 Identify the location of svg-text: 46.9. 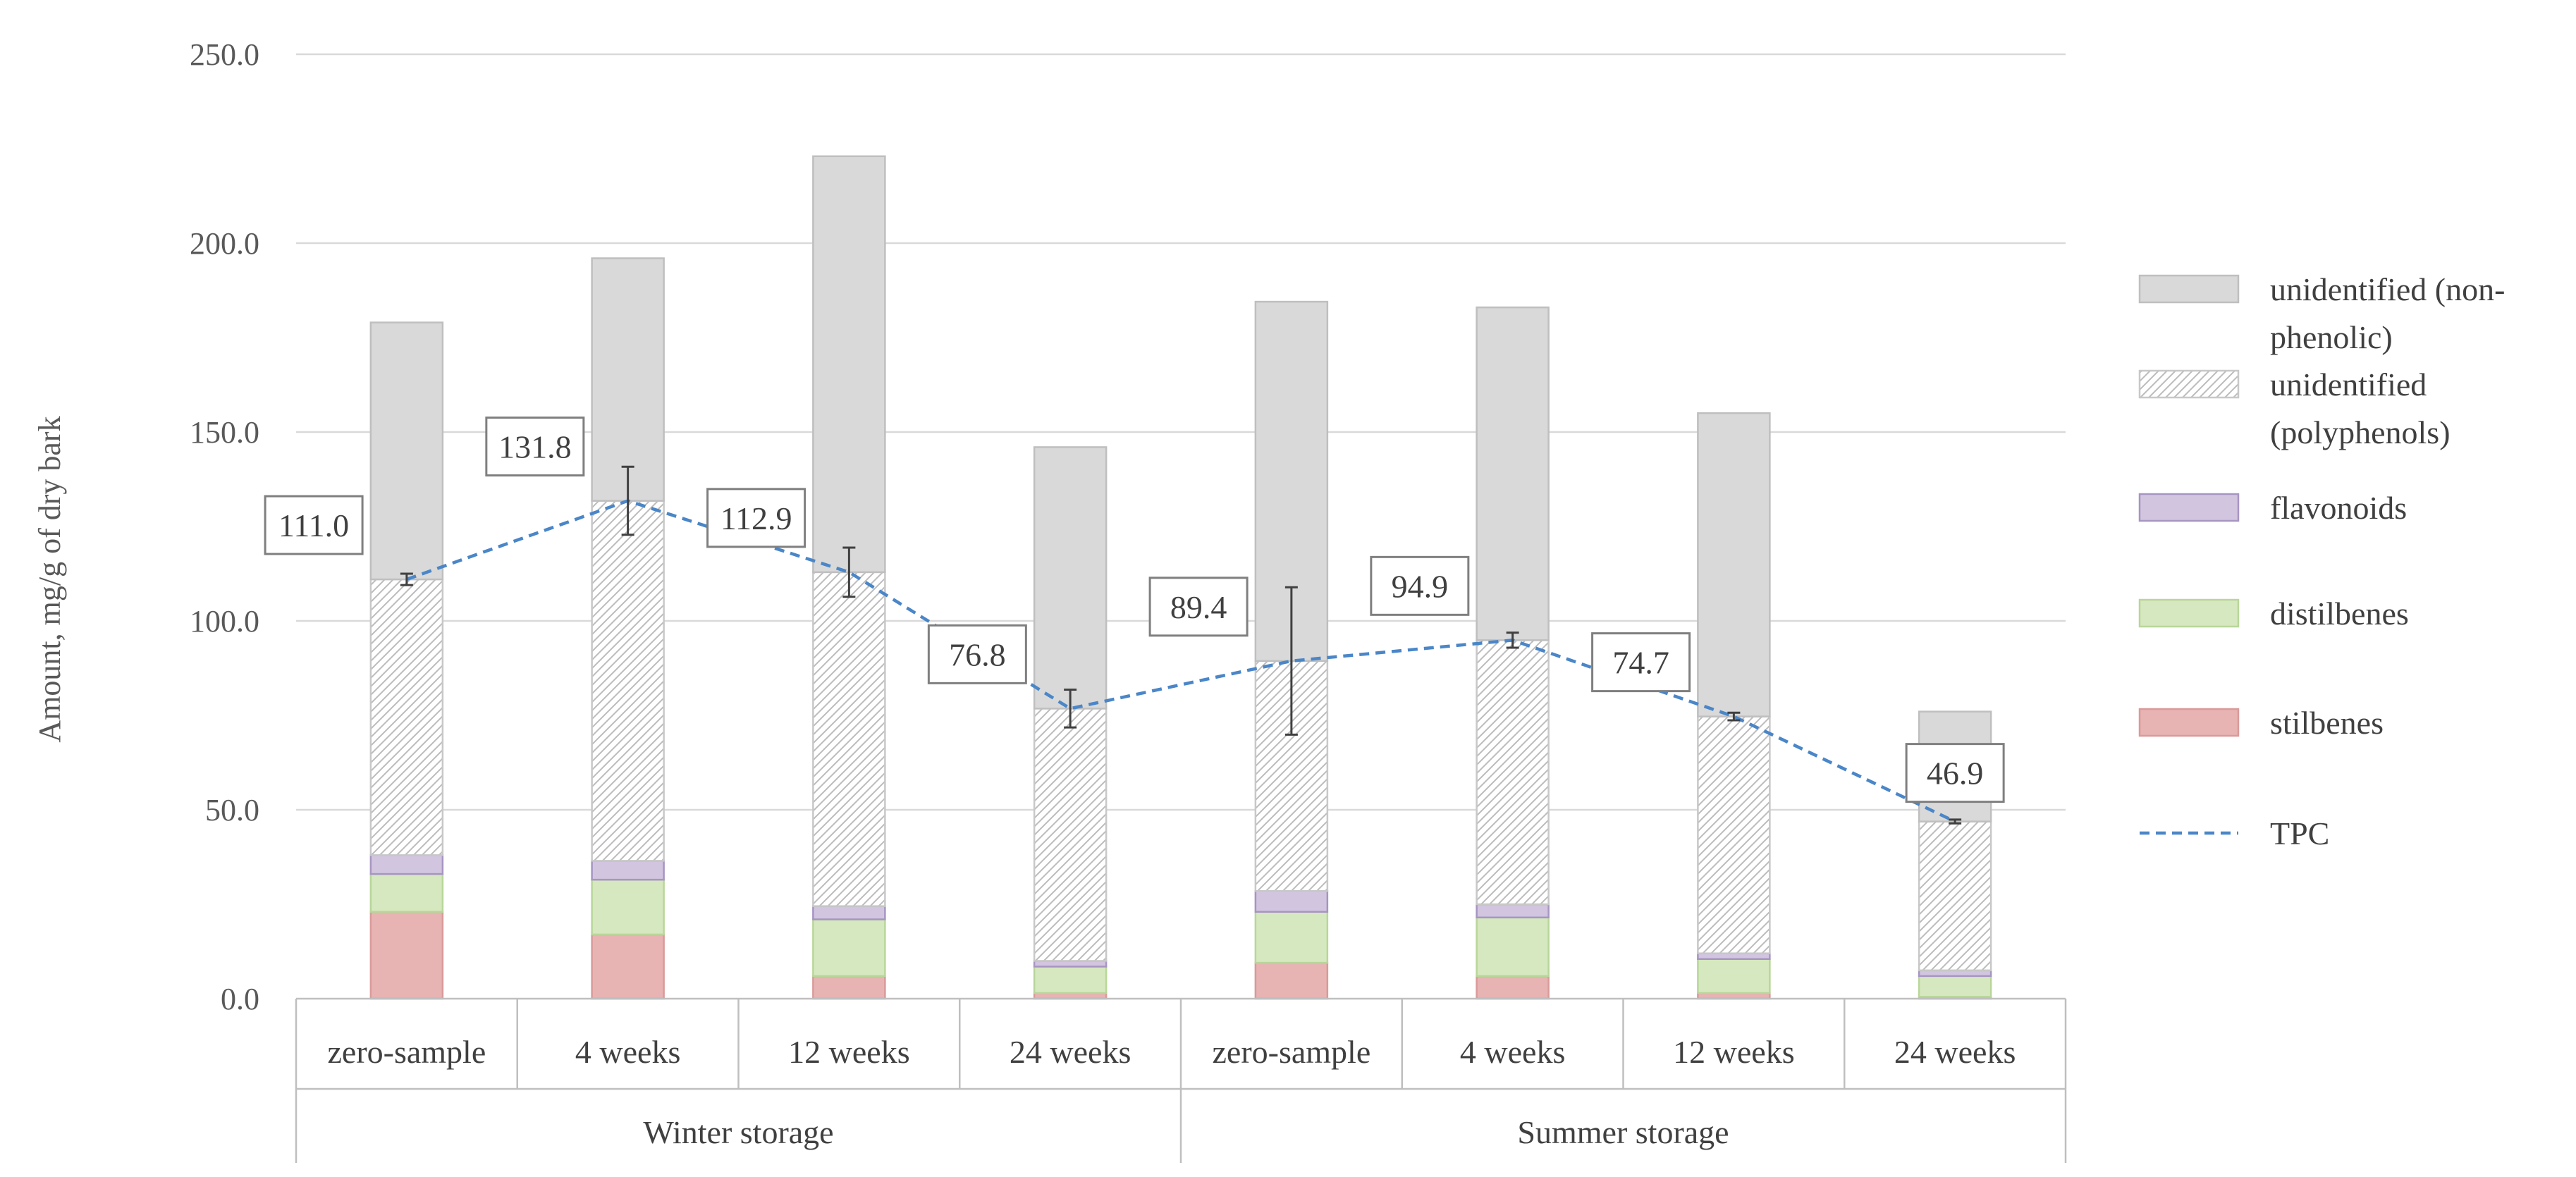
(1955, 773).